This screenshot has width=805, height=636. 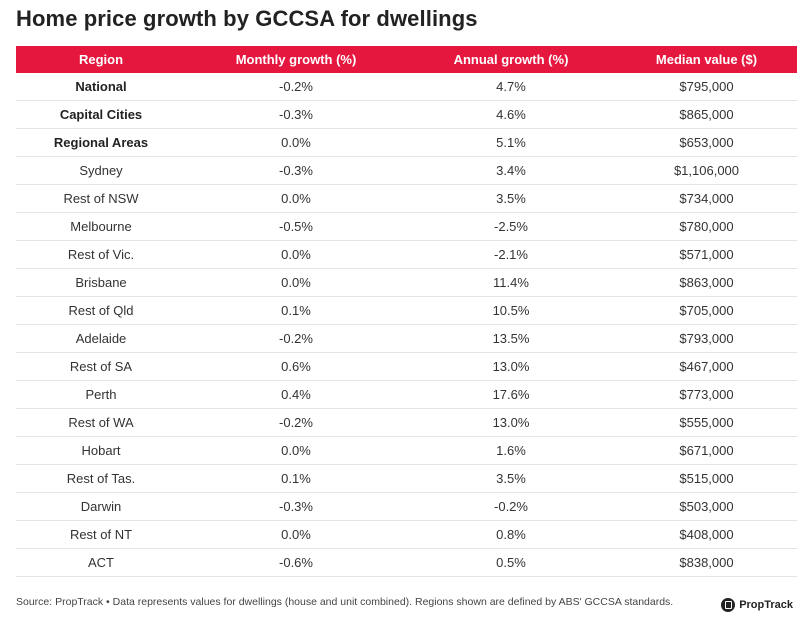 What do you see at coordinates (101, 422) in the screenshot?
I see `region-cell: Rest of WA` at bounding box center [101, 422].